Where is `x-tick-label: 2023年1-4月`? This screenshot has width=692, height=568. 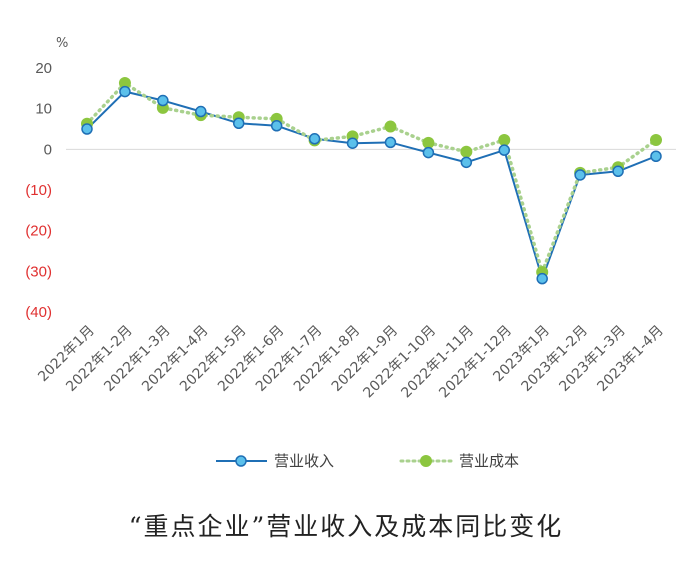 x-tick-label: 2023年1-4月 is located at coordinates (630, 359).